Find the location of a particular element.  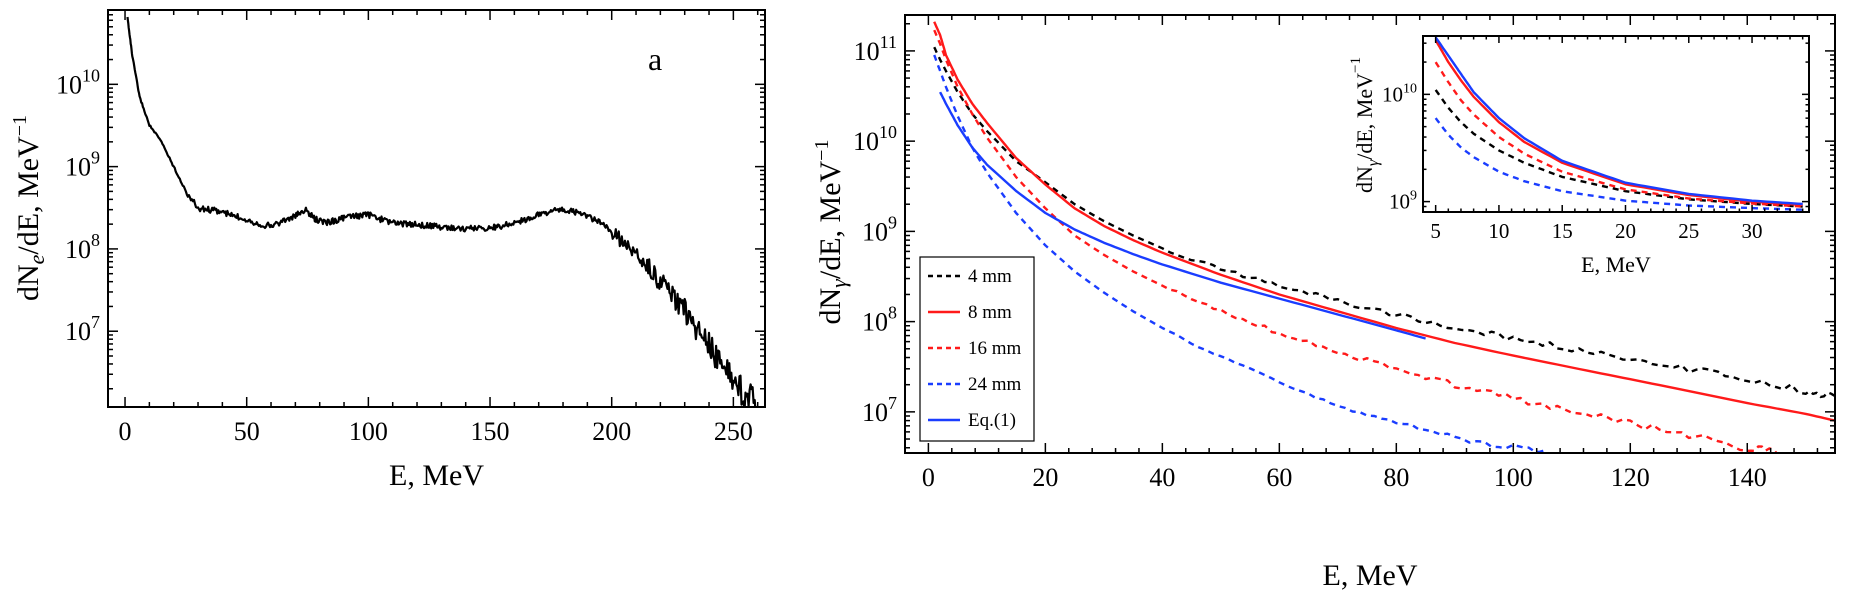

inset-series-line-24-mm is located at coordinates (1618, 164).